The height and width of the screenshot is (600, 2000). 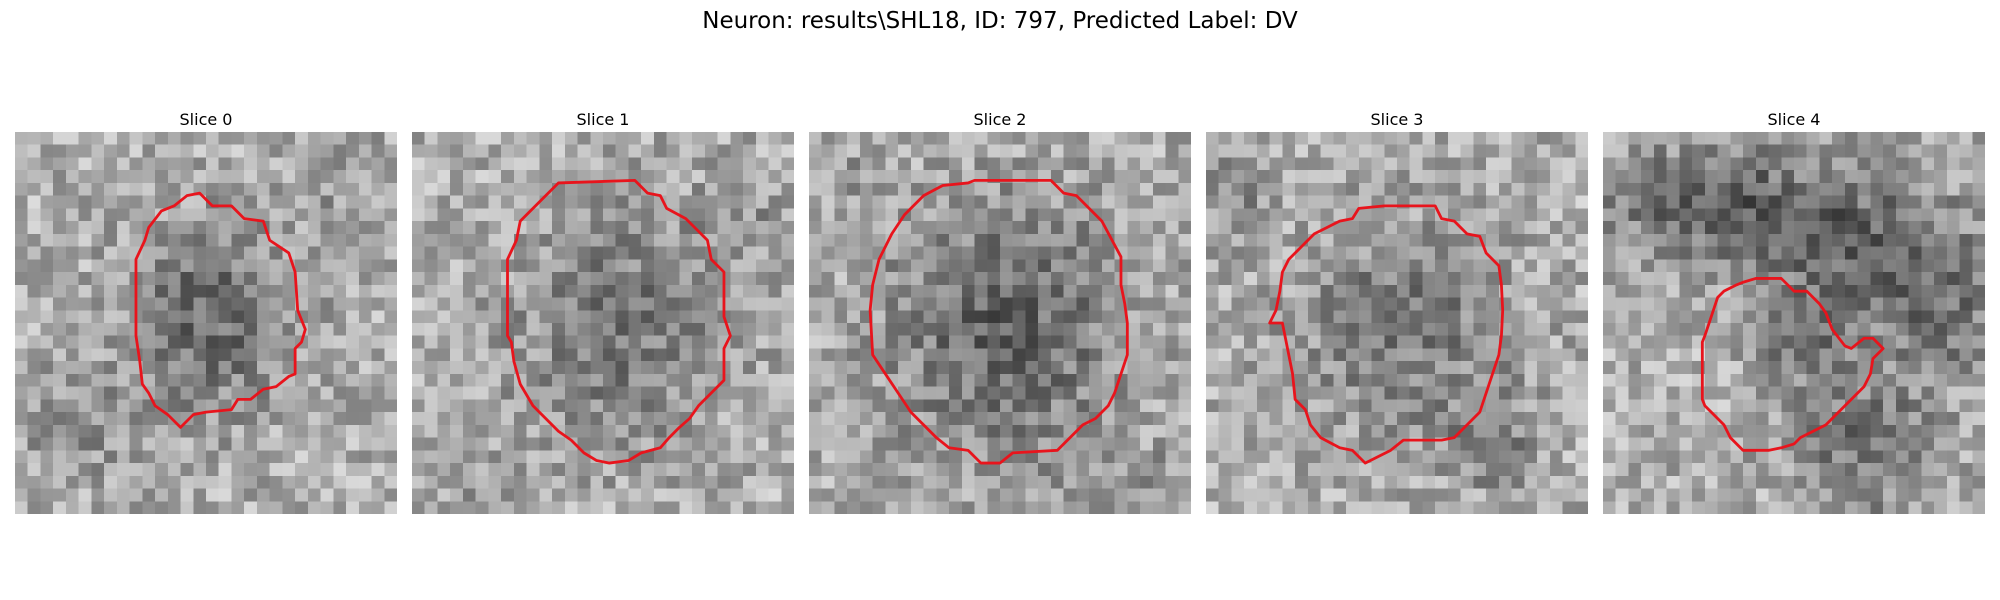 I want to click on slice-title: Slice 3, so click(x=1397, y=119).